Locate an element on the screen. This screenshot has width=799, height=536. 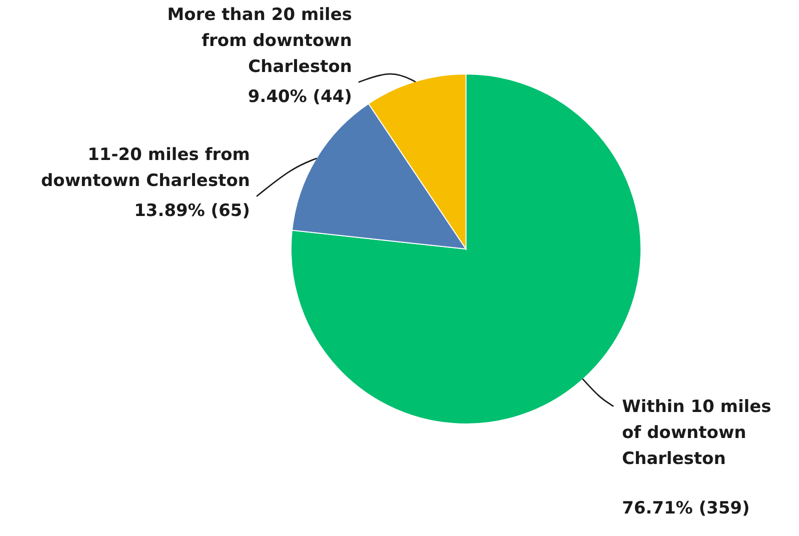
data-label: 9.40% (44) is located at coordinates (300, 96).